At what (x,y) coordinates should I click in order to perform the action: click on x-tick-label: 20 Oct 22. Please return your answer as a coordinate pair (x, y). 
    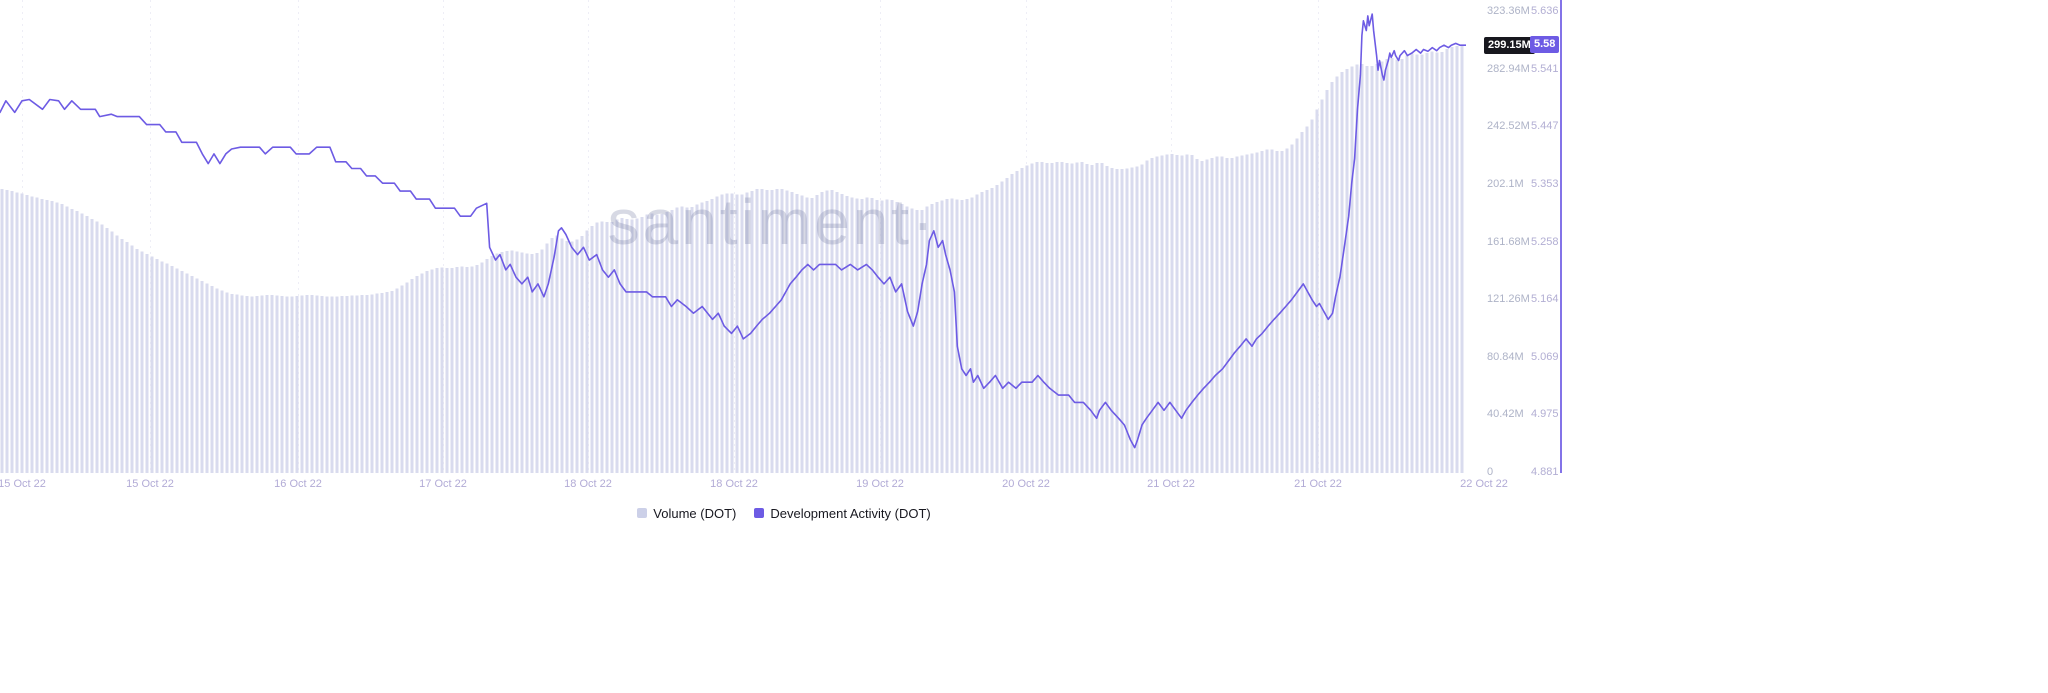
    Looking at the image, I should click on (1026, 484).